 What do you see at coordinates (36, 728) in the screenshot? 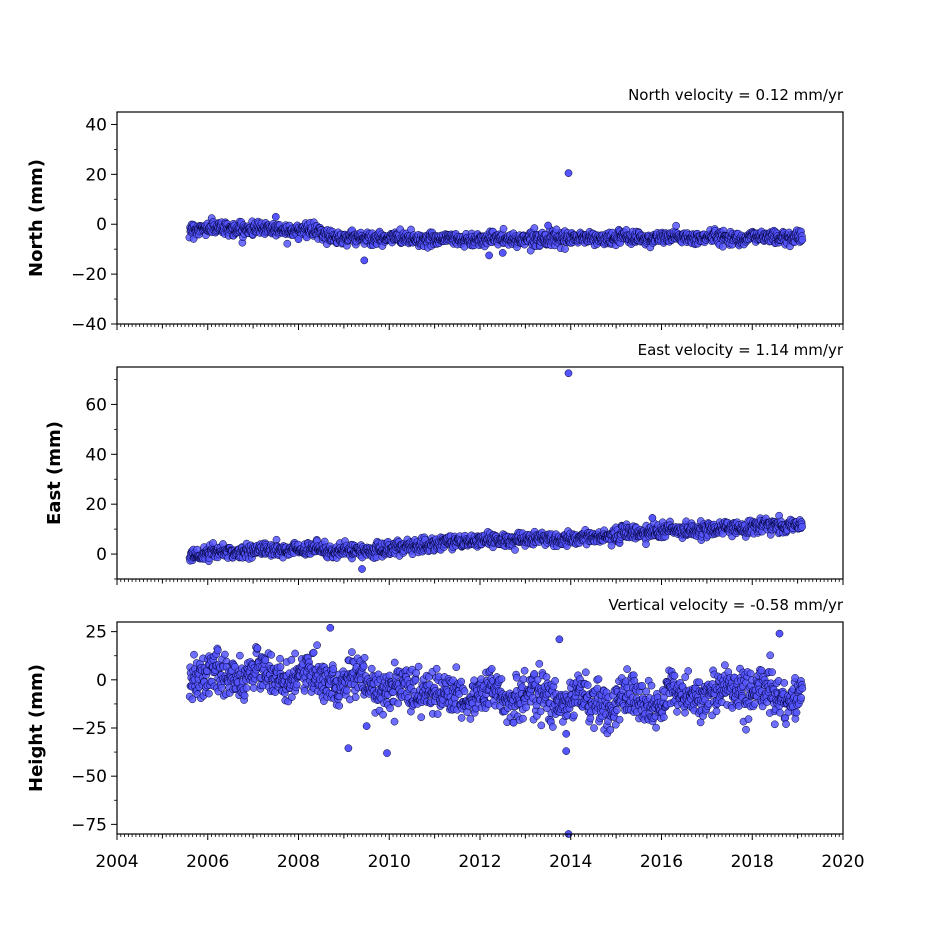
I see `height-axis-label: Height (mm)` at bounding box center [36, 728].